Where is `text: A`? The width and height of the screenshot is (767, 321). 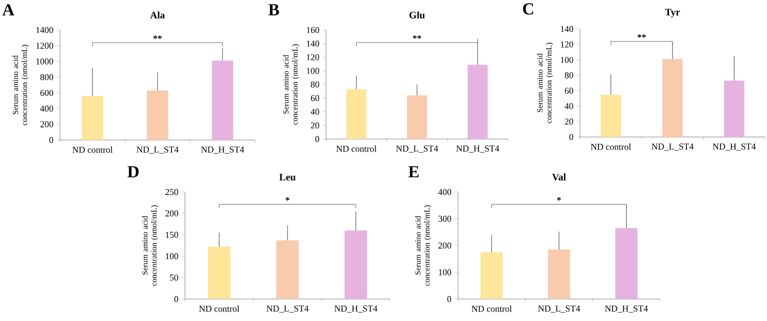 text: A is located at coordinates (8, 10).